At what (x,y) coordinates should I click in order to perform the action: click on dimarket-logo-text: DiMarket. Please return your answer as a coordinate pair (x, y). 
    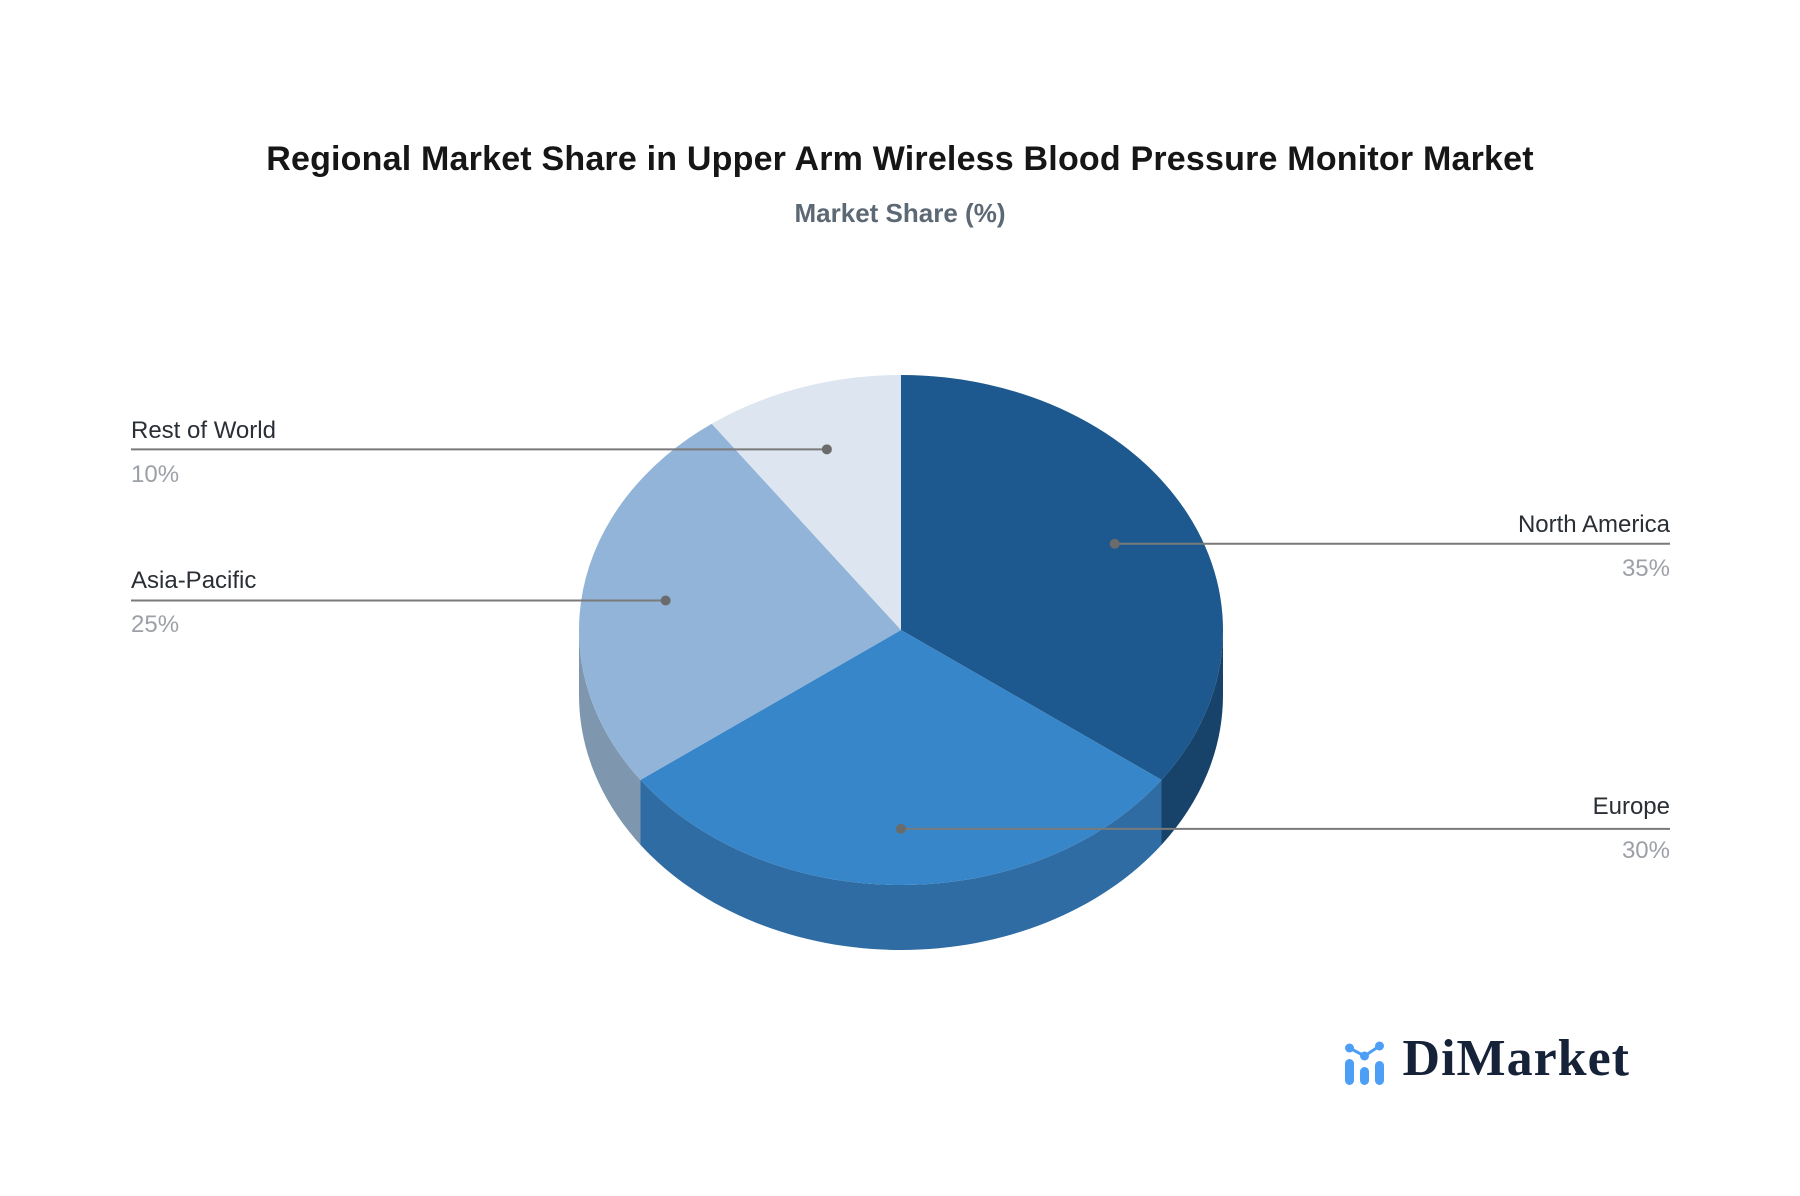
    Looking at the image, I should click on (1516, 1058).